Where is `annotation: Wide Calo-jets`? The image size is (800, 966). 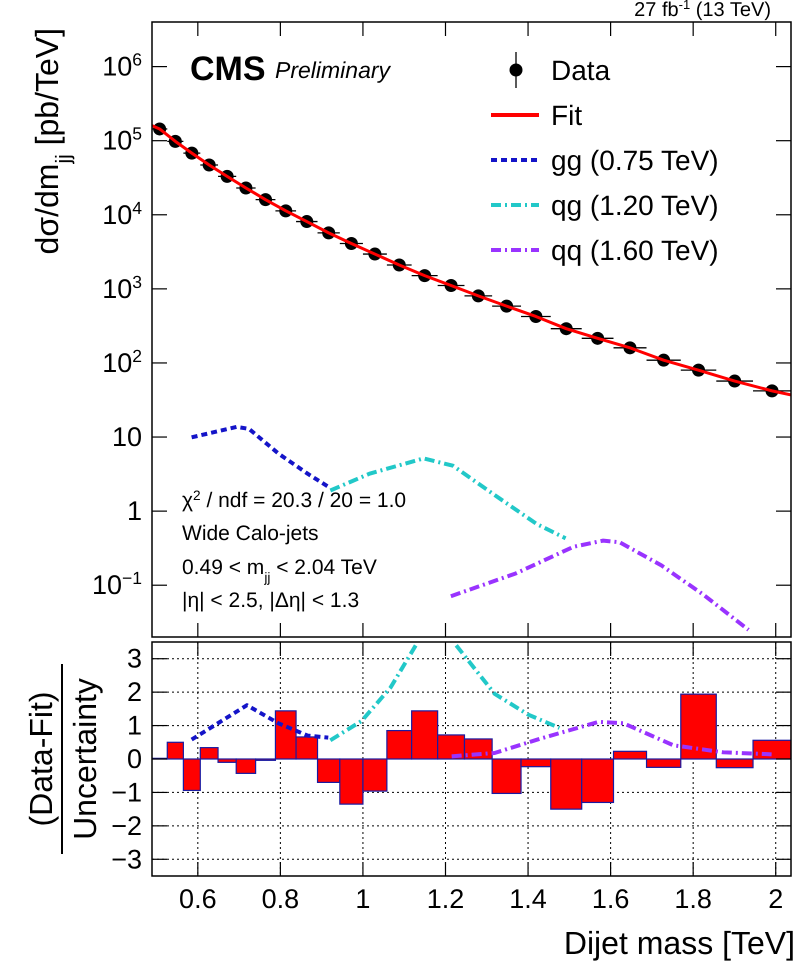
annotation: Wide Calo-jets is located at coordinates (250, 533).